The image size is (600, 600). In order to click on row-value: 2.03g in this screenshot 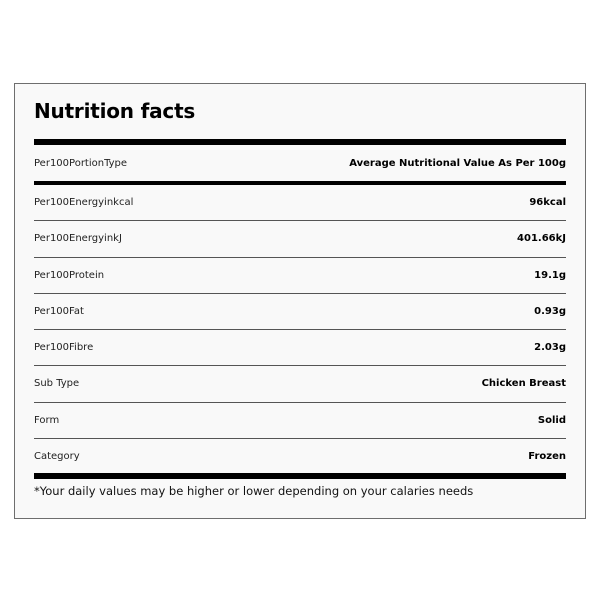, I will do `click(550, 347)`.